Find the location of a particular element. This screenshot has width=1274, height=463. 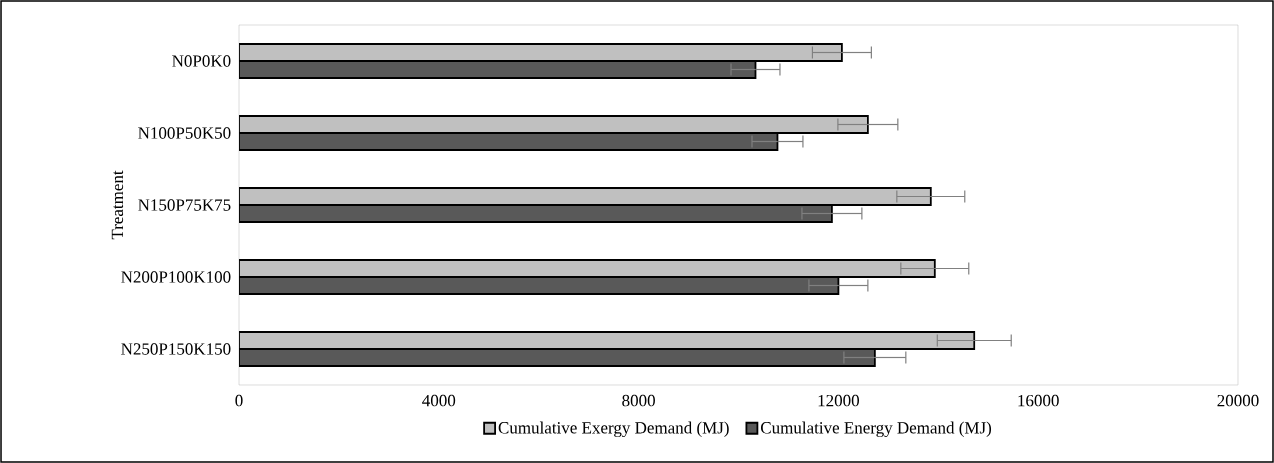

x-tick-label: 0 is located at coordinates (239, 400).